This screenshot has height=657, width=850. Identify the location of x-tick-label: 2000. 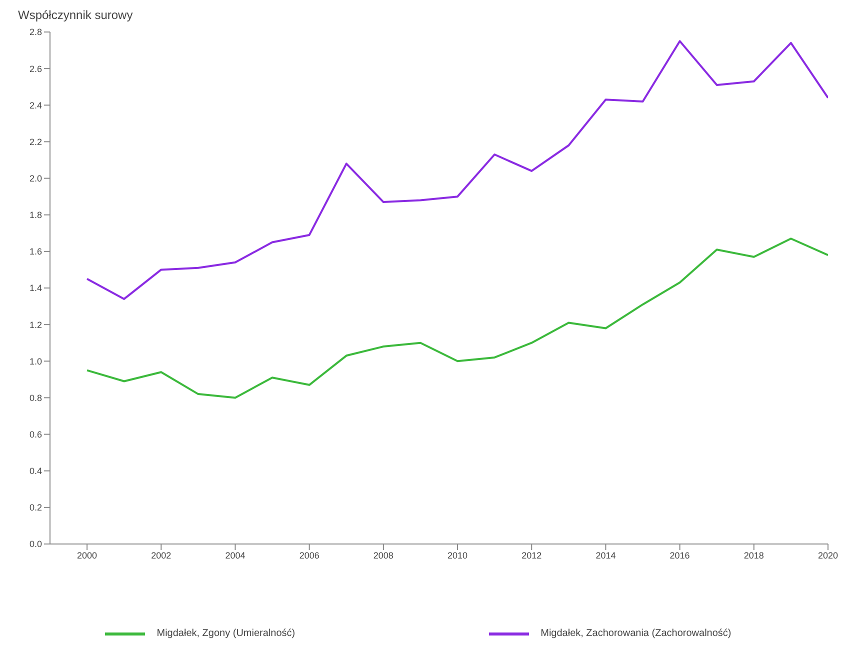
(87, 555).